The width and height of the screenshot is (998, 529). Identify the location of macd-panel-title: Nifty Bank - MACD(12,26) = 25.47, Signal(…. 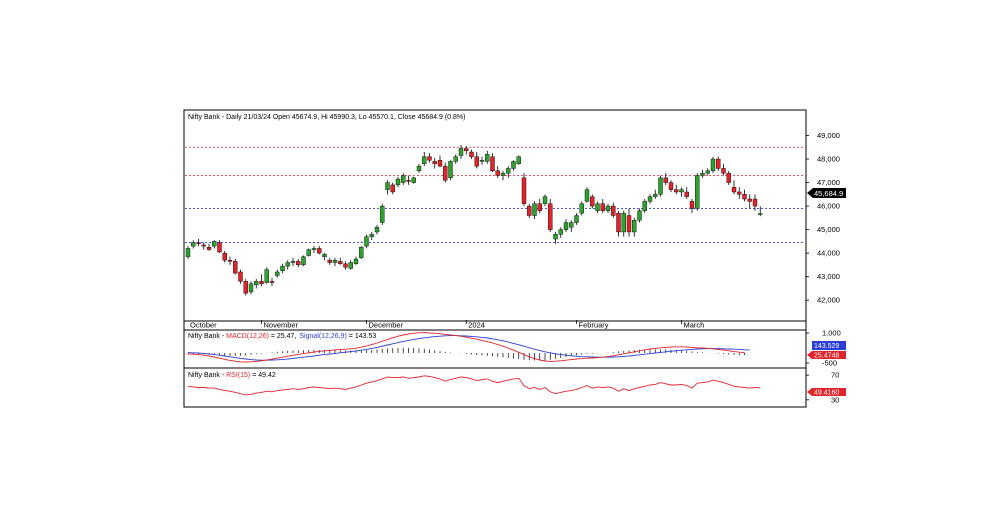
(282, 336).